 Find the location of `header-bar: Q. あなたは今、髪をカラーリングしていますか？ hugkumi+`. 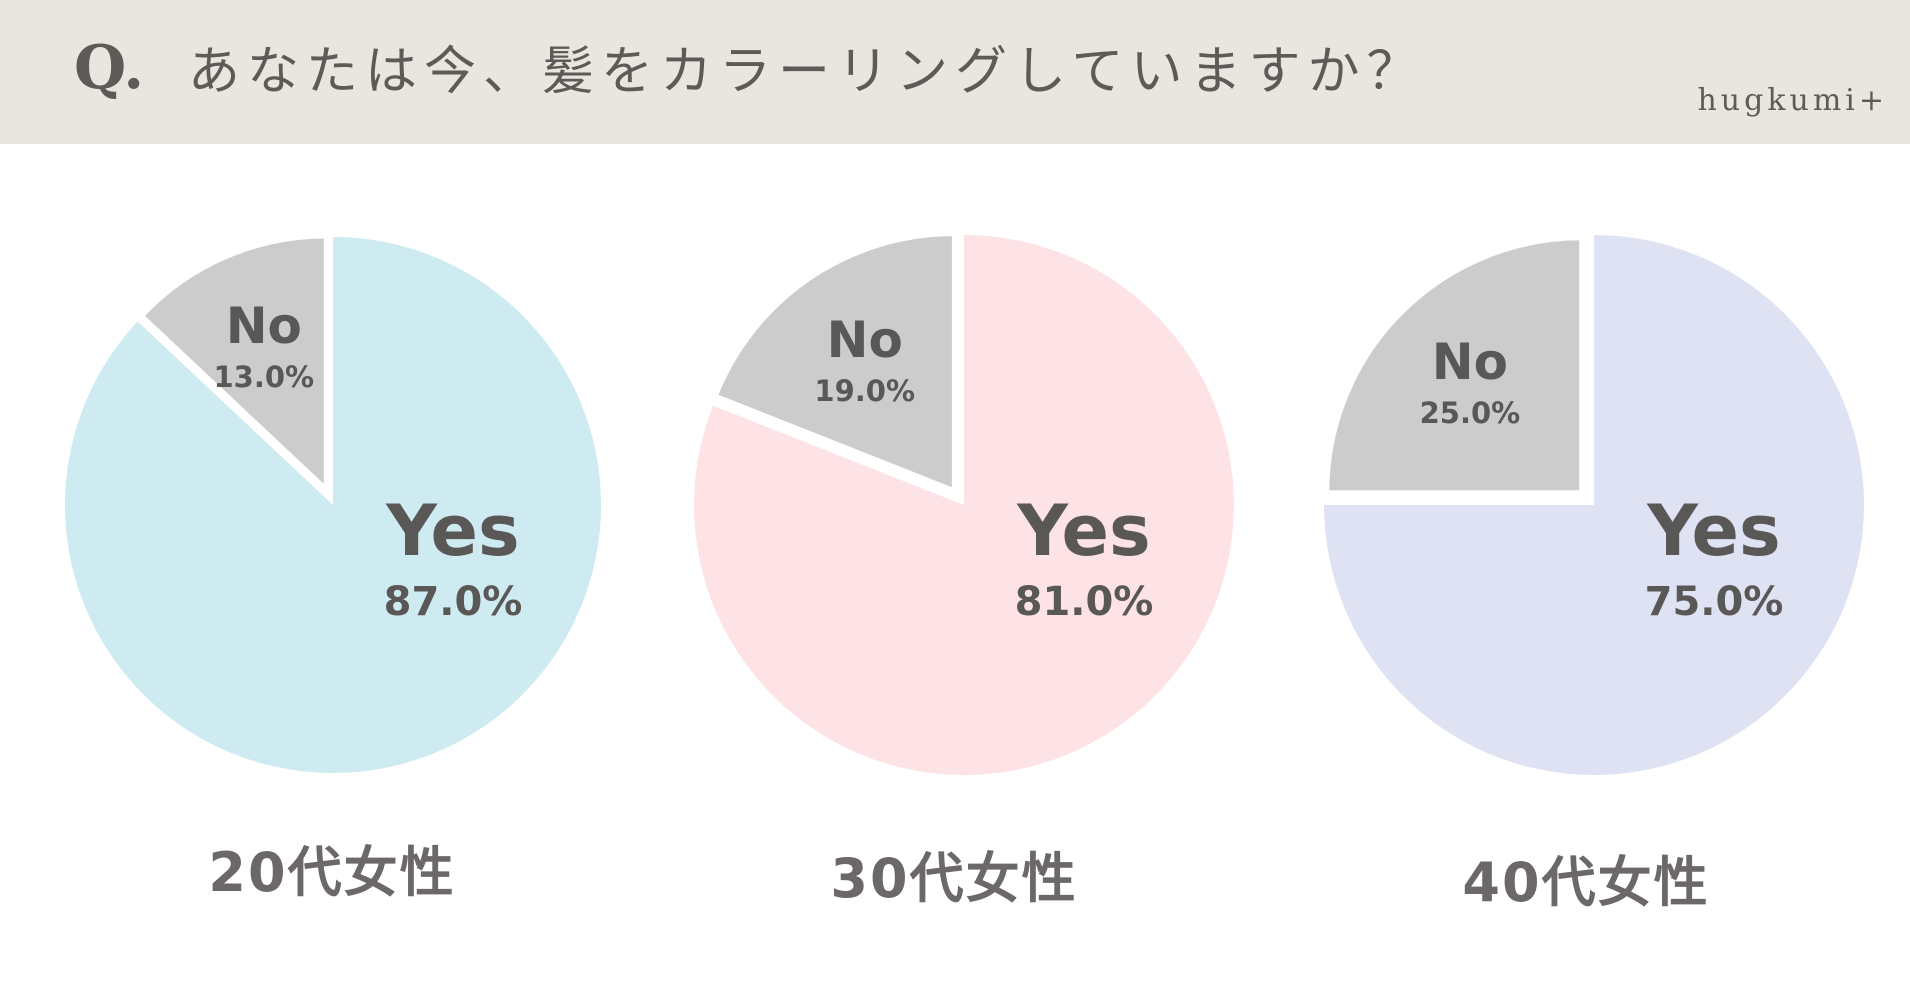

header-bar: Q. あなたは今、髪をカラーリングしていますか？ hugkumi+ is located at coordinates (955, 72).